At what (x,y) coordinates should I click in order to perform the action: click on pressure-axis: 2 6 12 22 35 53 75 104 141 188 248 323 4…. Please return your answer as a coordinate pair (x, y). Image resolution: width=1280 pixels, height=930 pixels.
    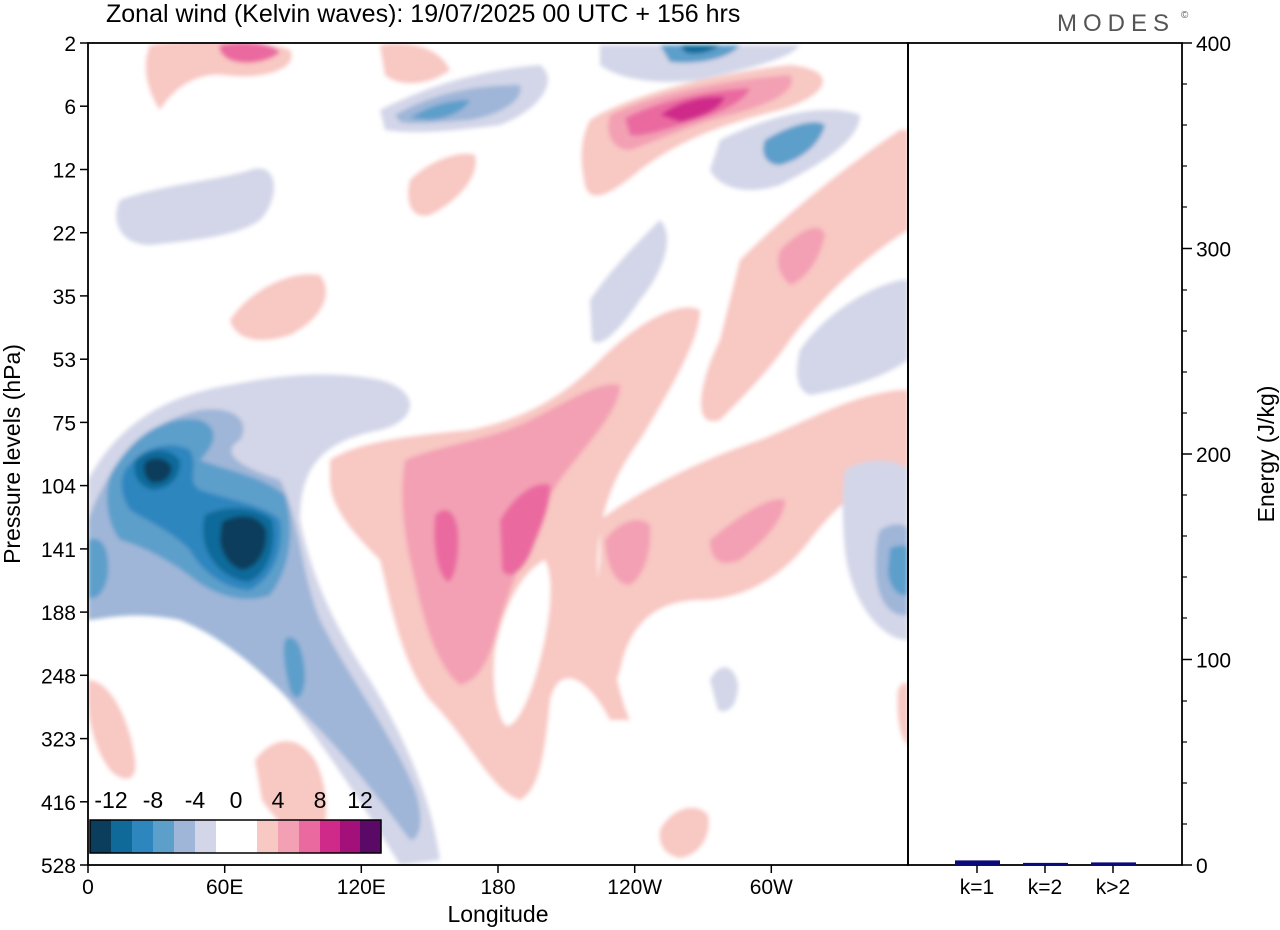
    Looking at the image, I should click on (44, 455).